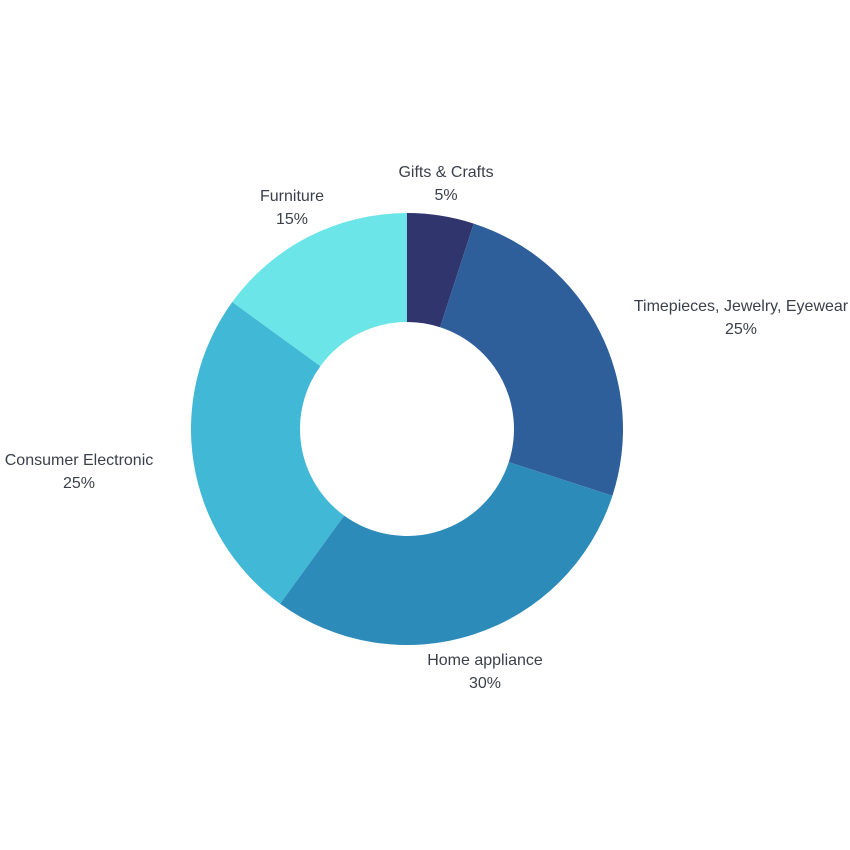 The image size is (850, 850). What do you see at coordinates (79, 460) in the screenshot?
I see `slice-label: Consumer Electronic` at bounding box center [79, 460].